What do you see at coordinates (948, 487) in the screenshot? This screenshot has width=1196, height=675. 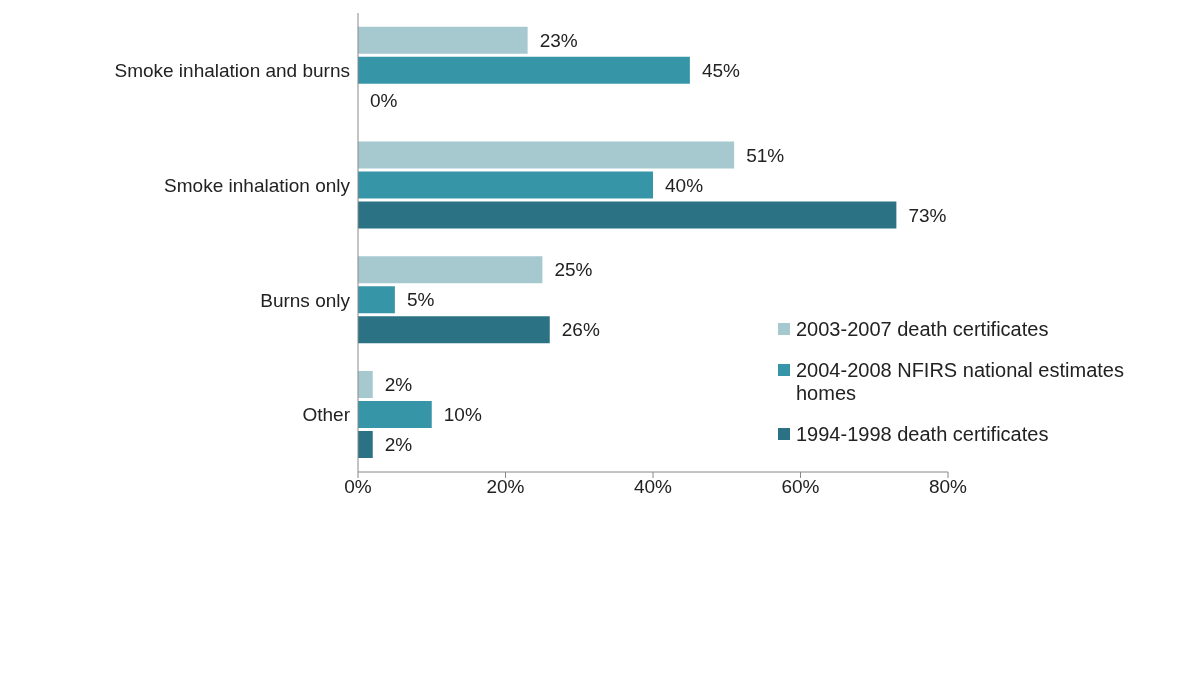 I see `x-tick-label: 80%` at bounding box center [948, 487].